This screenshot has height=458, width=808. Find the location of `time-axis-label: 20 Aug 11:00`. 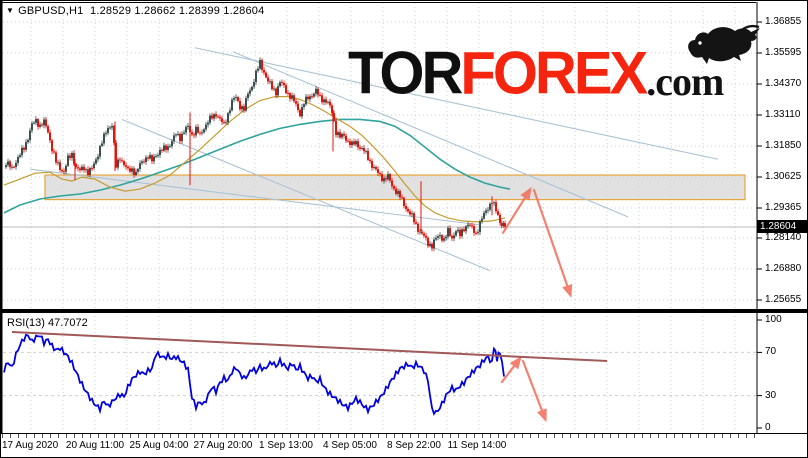

time-axis-label: 20 Aug 11:00 is located at coordinates (95, 445).